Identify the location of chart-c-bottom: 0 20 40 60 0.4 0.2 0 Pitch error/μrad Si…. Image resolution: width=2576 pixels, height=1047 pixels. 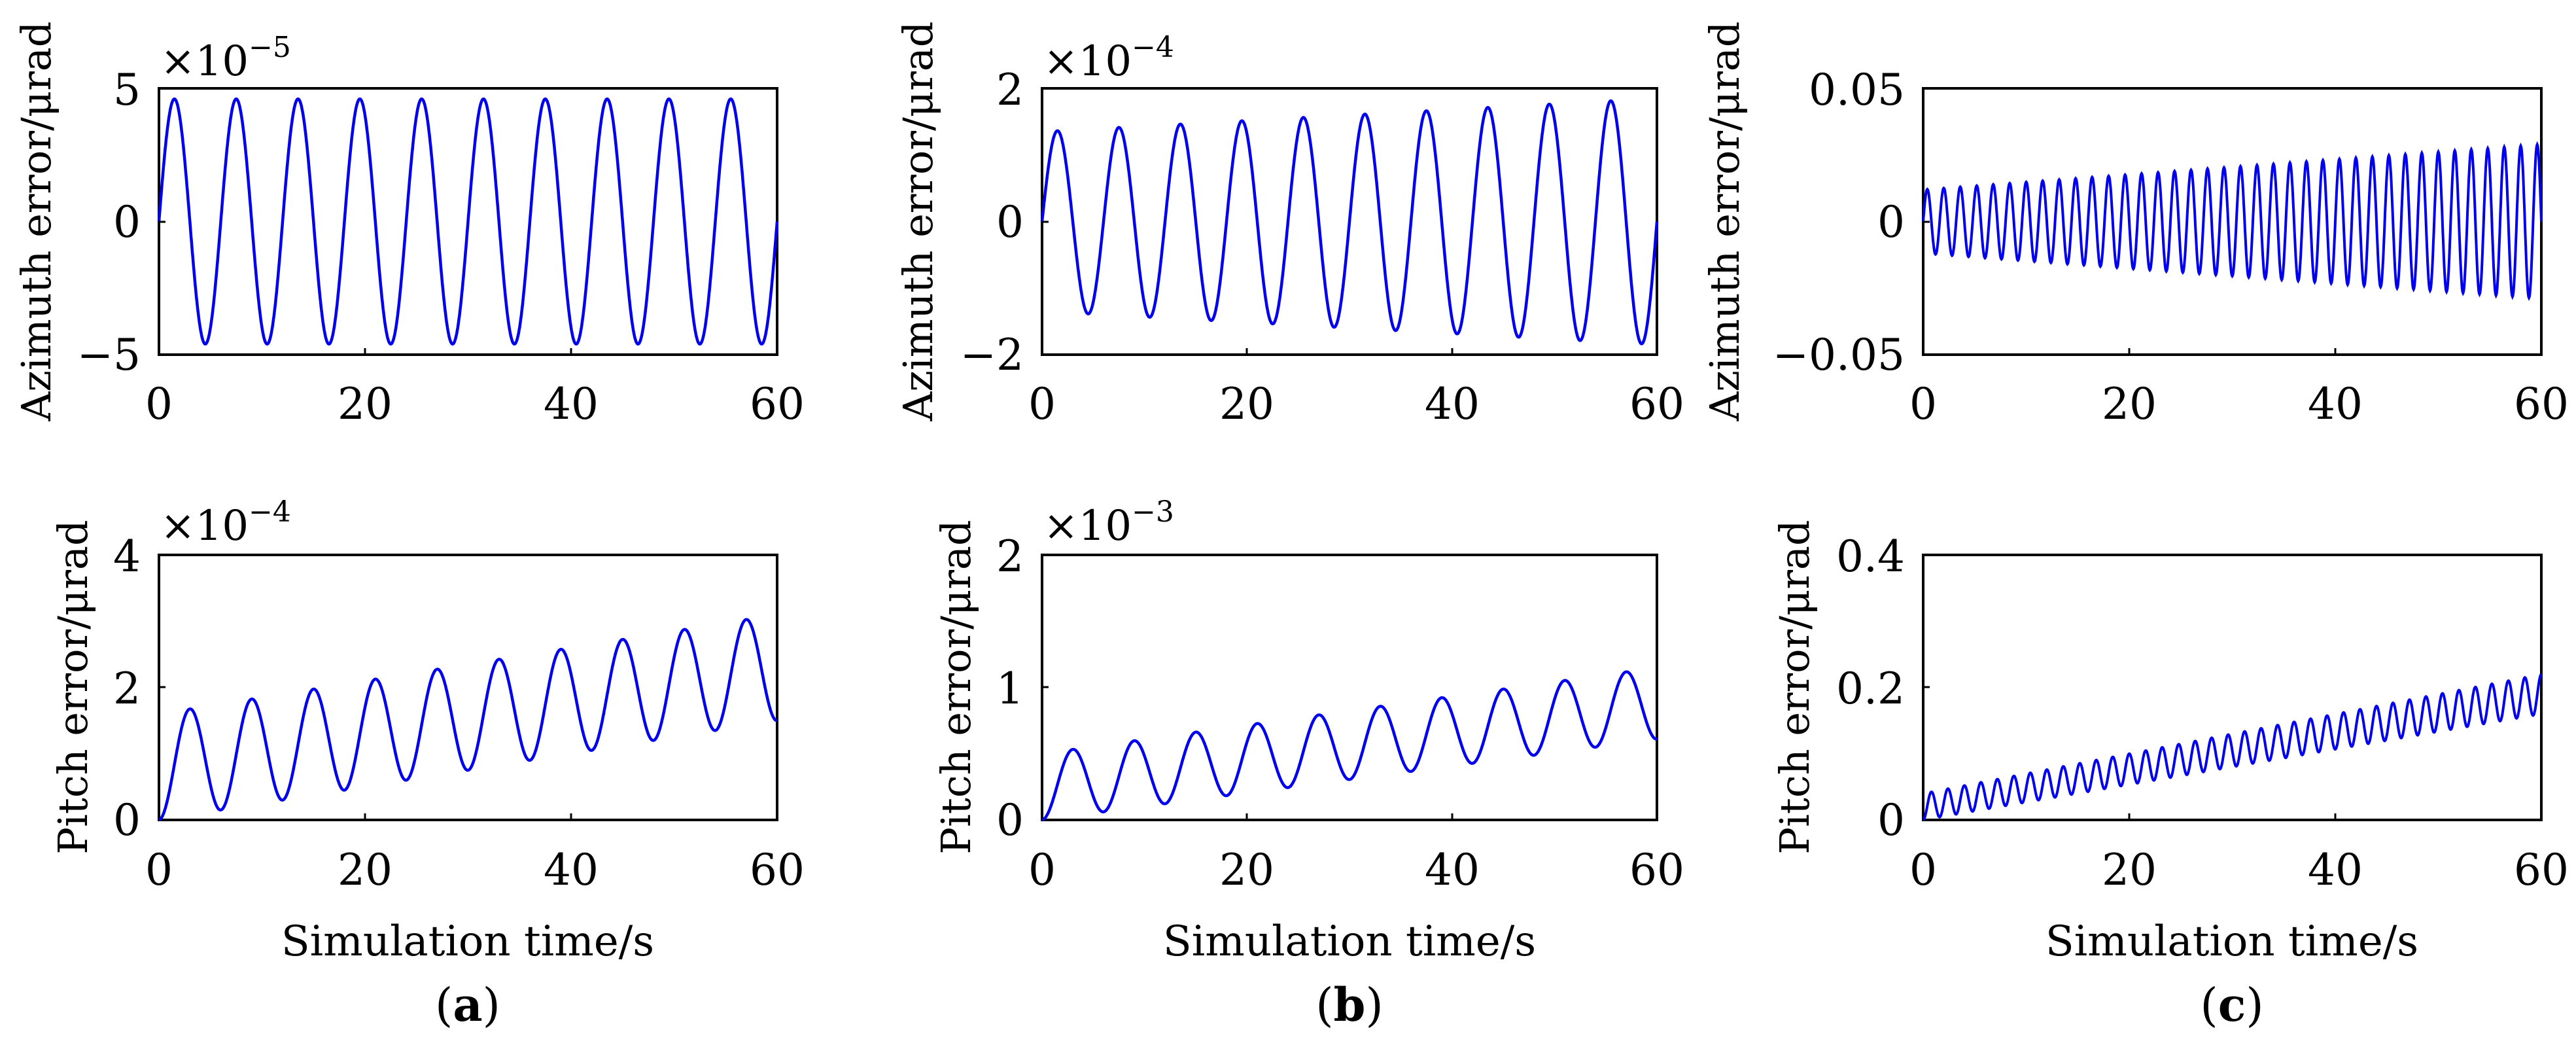
(2170, 743).